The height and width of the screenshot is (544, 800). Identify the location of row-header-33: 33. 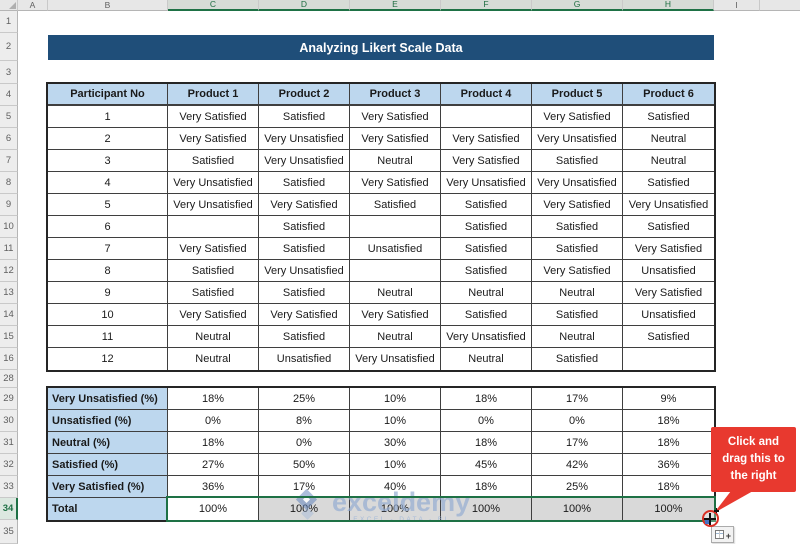
(9, 487).